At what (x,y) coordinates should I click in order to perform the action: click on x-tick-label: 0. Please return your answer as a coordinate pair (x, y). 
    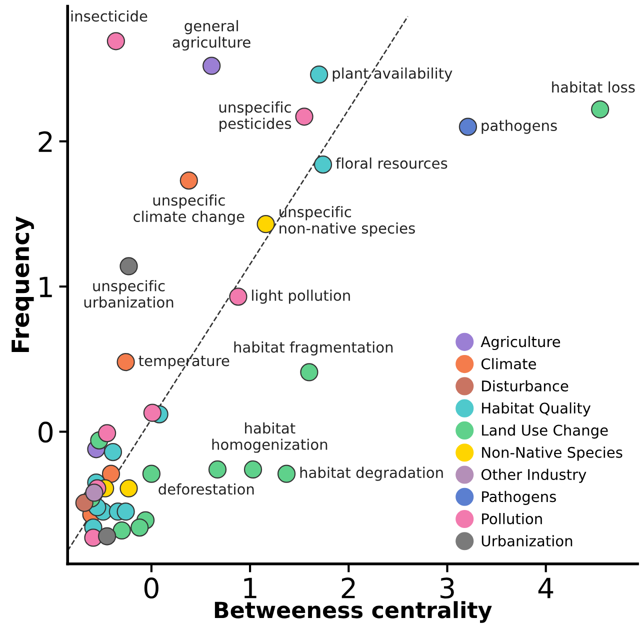
    Looking at the image, I should click on (151, 588).